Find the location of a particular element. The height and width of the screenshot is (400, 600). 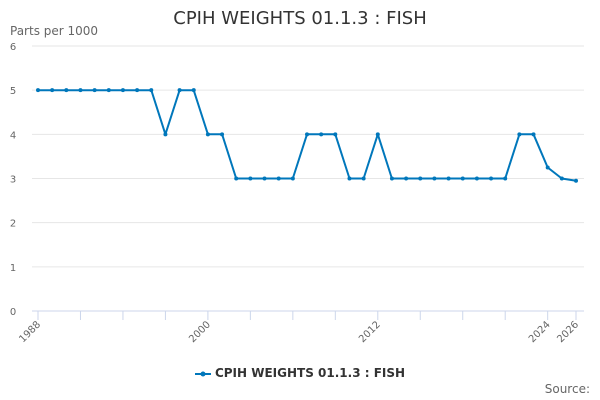

svg-text: 2012 is located at coordinates (370, 332).